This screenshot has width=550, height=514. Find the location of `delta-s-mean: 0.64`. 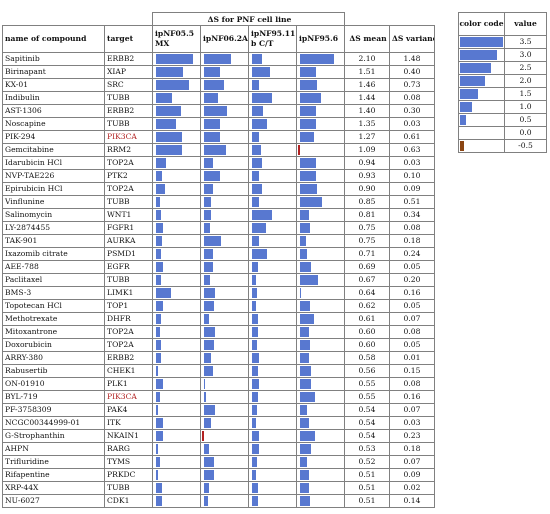

delta-s-mean: 0.64 is located at coordinates (367, 292).